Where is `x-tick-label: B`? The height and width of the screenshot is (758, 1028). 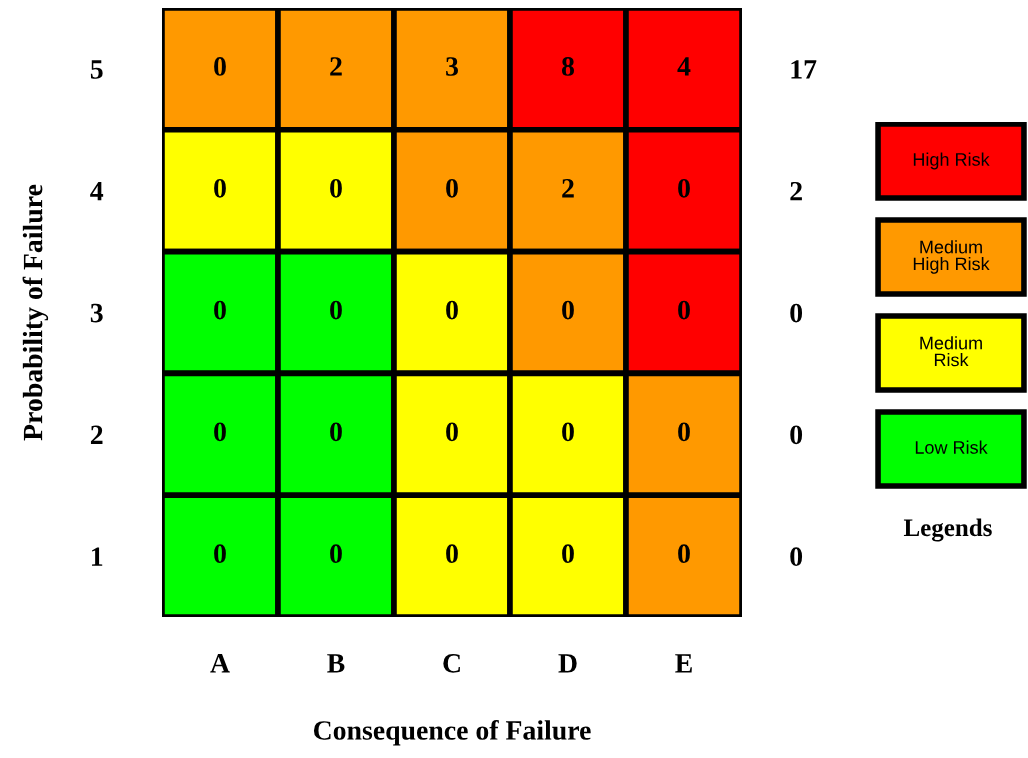 x-tick-label: B is located at coordinates (336, 663).